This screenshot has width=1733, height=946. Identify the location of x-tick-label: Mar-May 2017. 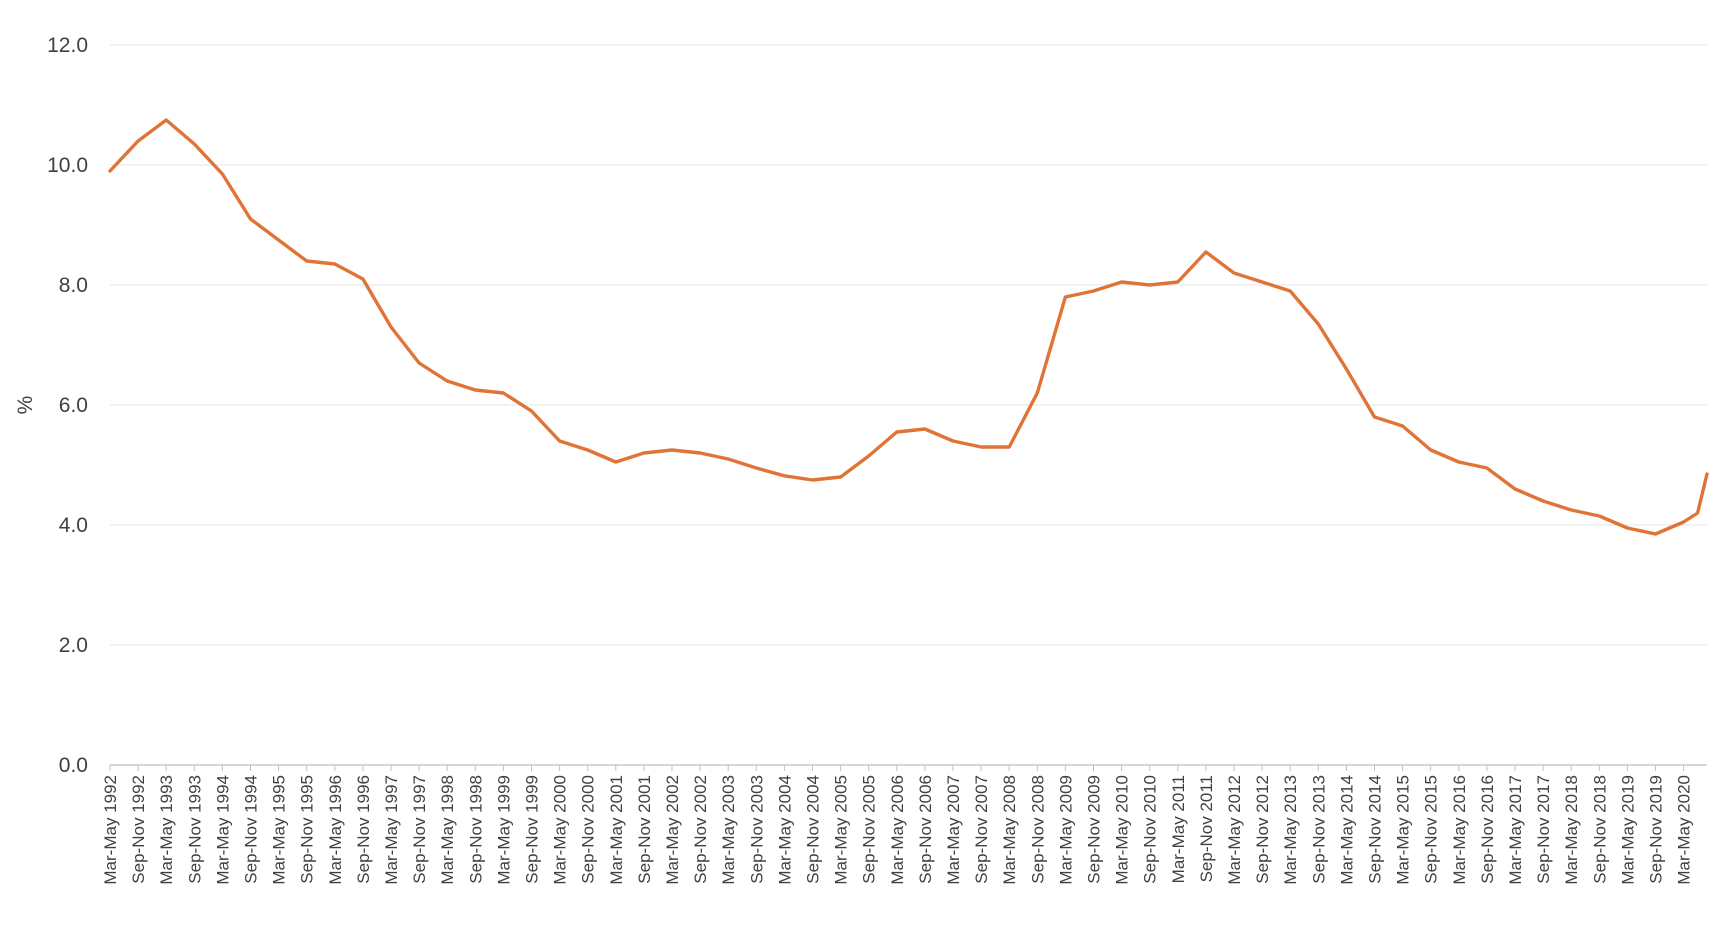
(1515, 830).